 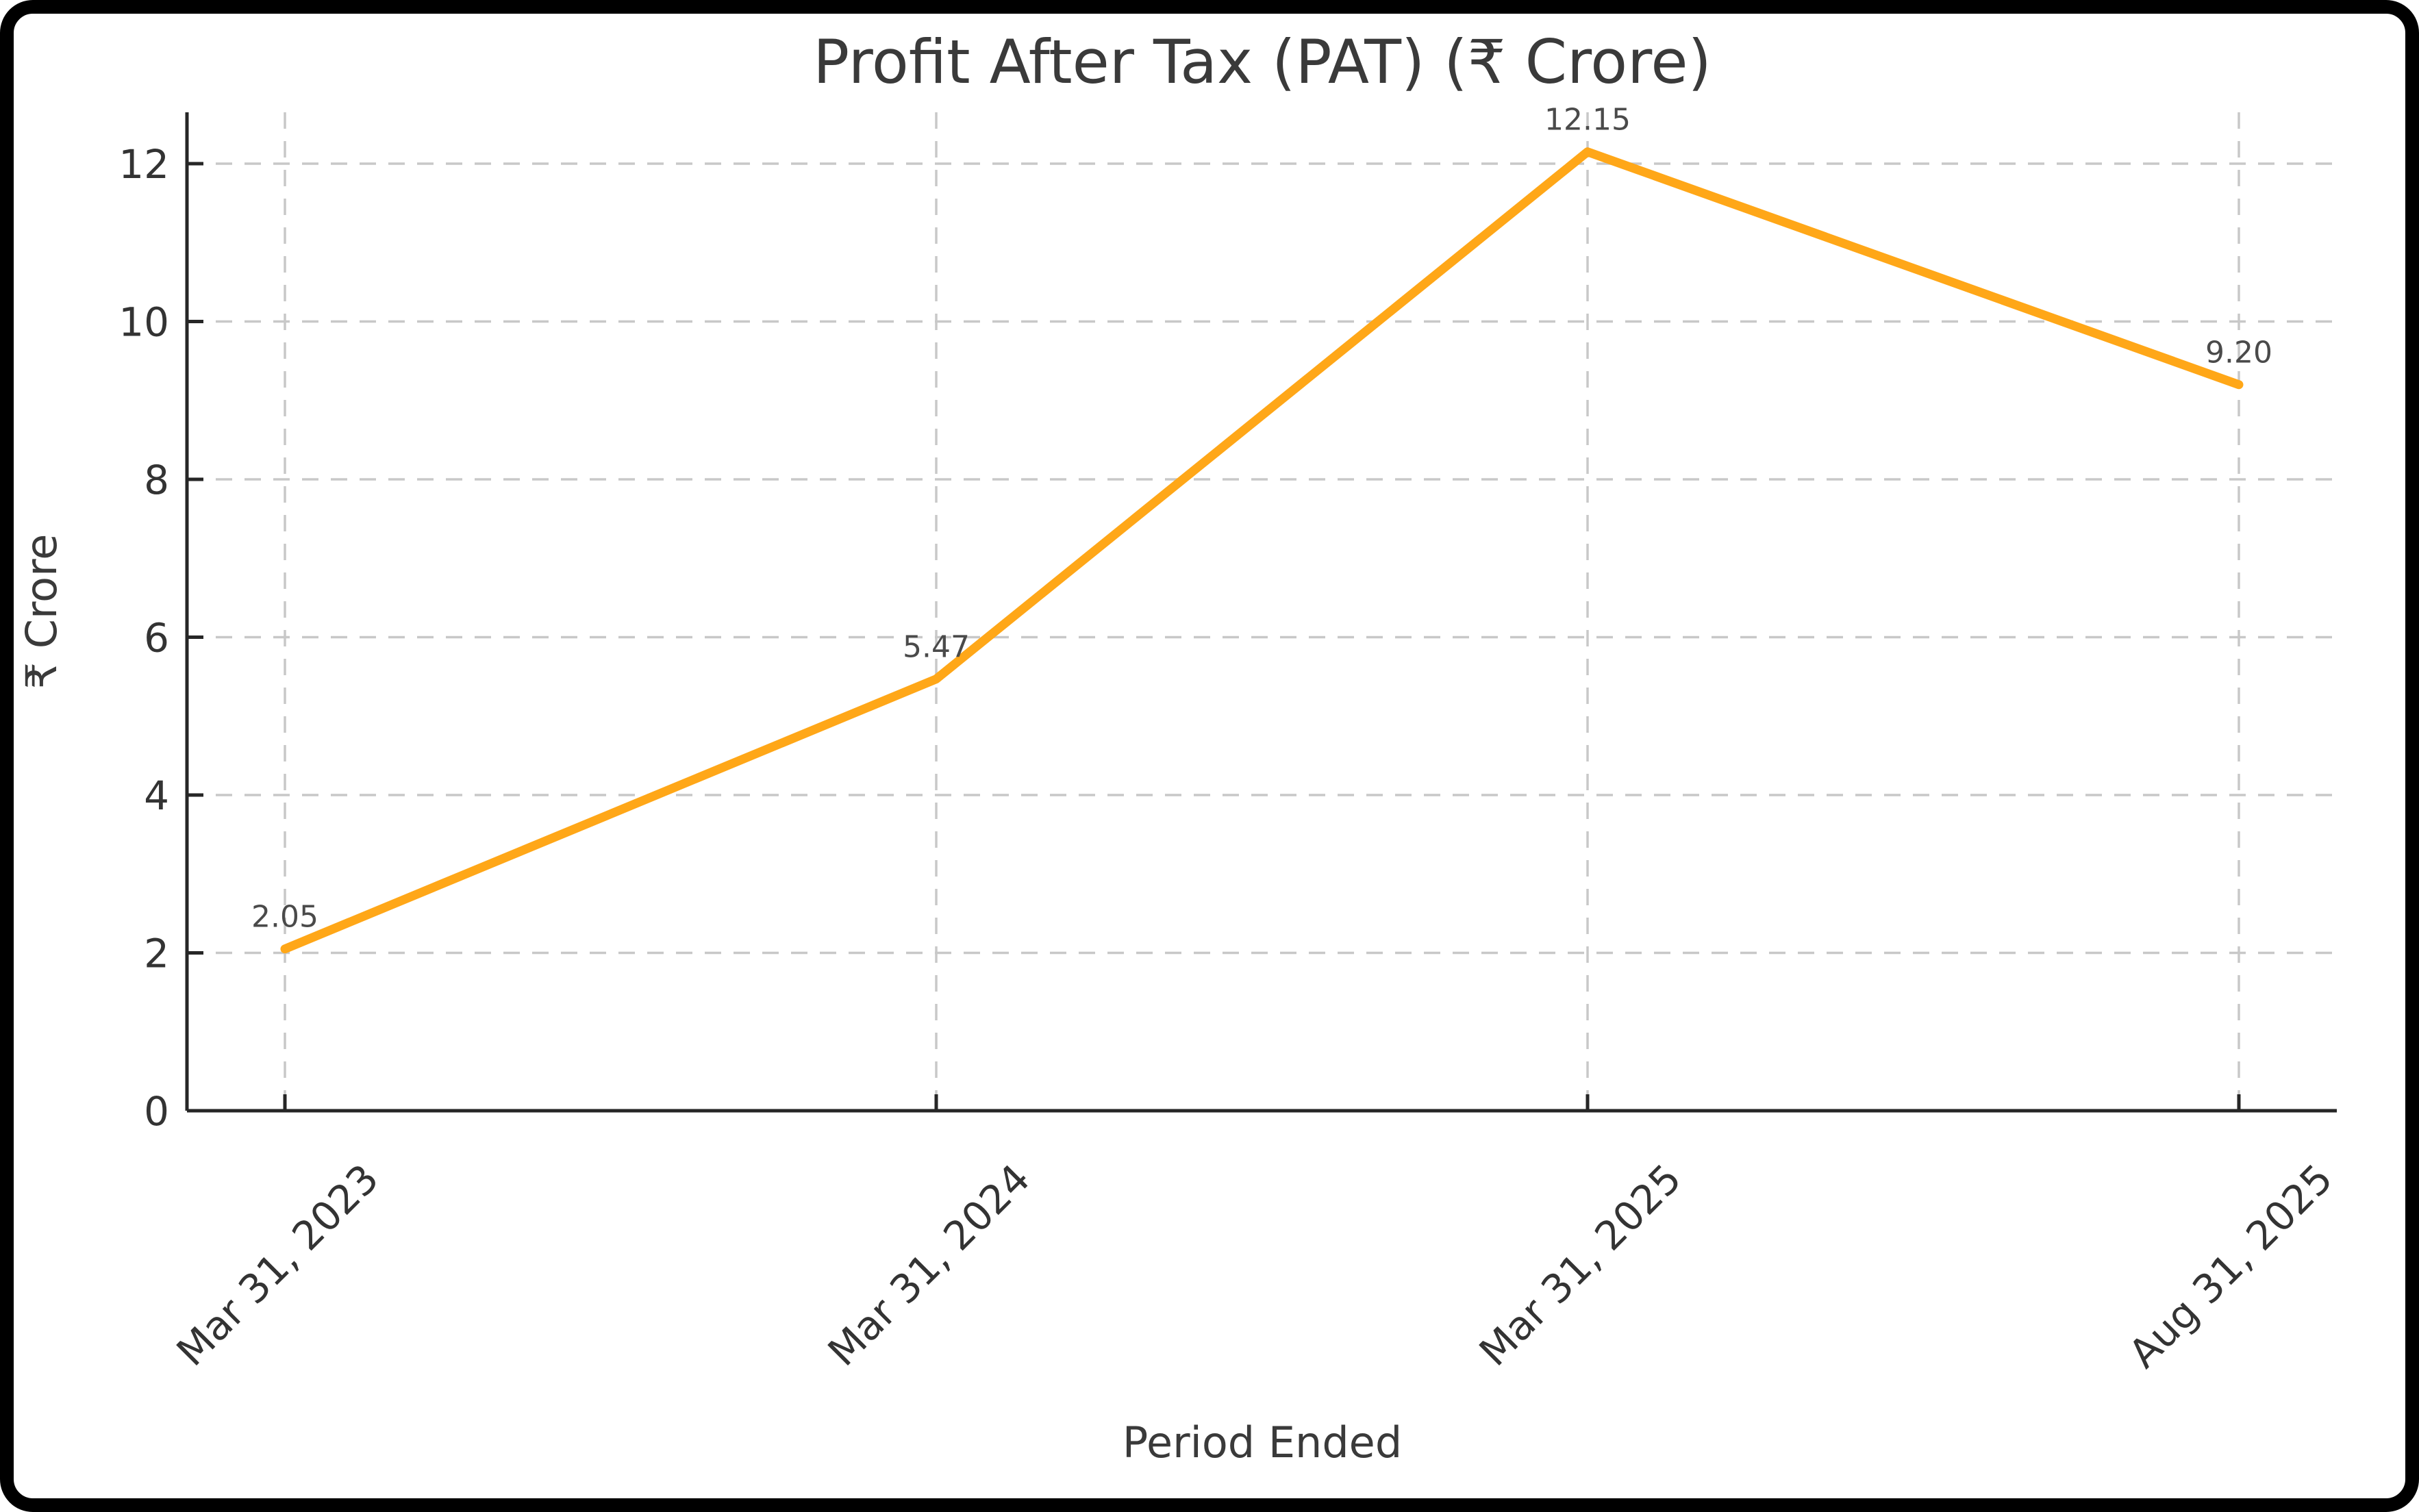 What do you see at coordinates (143, 164) in the screenshot?
I see `y-tick-label: 12` at bounding box center [143, 164].